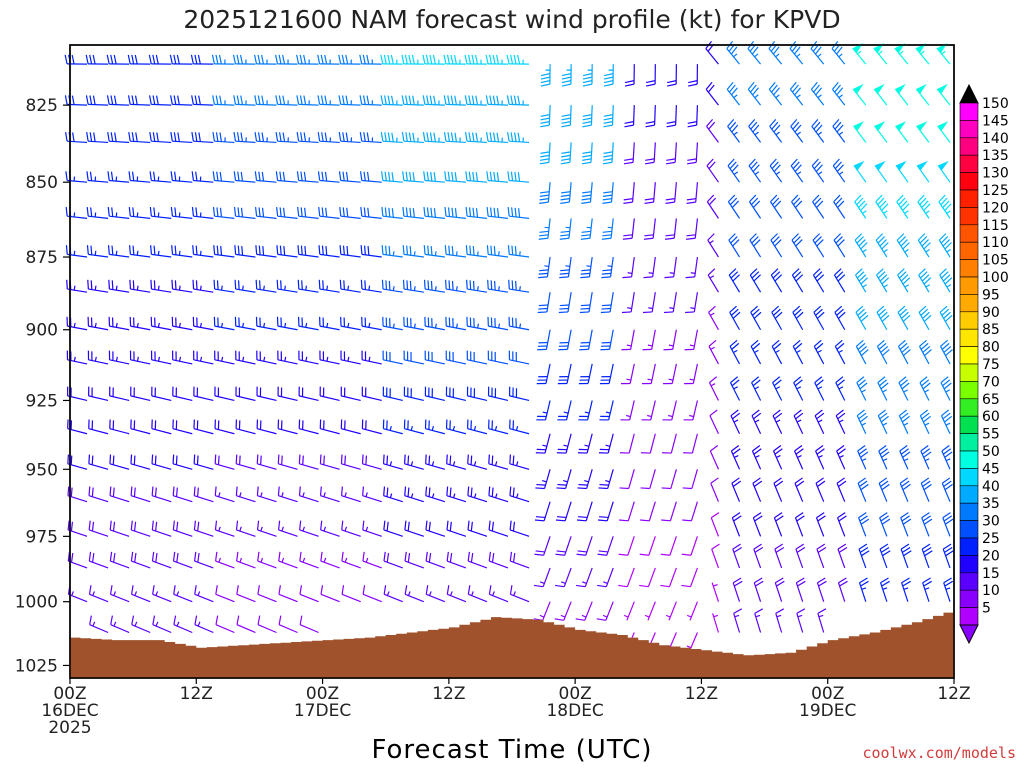 This screenshot has height=768, width=1024. Describe the element at coordinates (991, 295) in the screenshot. I see `colorbar-label: 95` at that location.